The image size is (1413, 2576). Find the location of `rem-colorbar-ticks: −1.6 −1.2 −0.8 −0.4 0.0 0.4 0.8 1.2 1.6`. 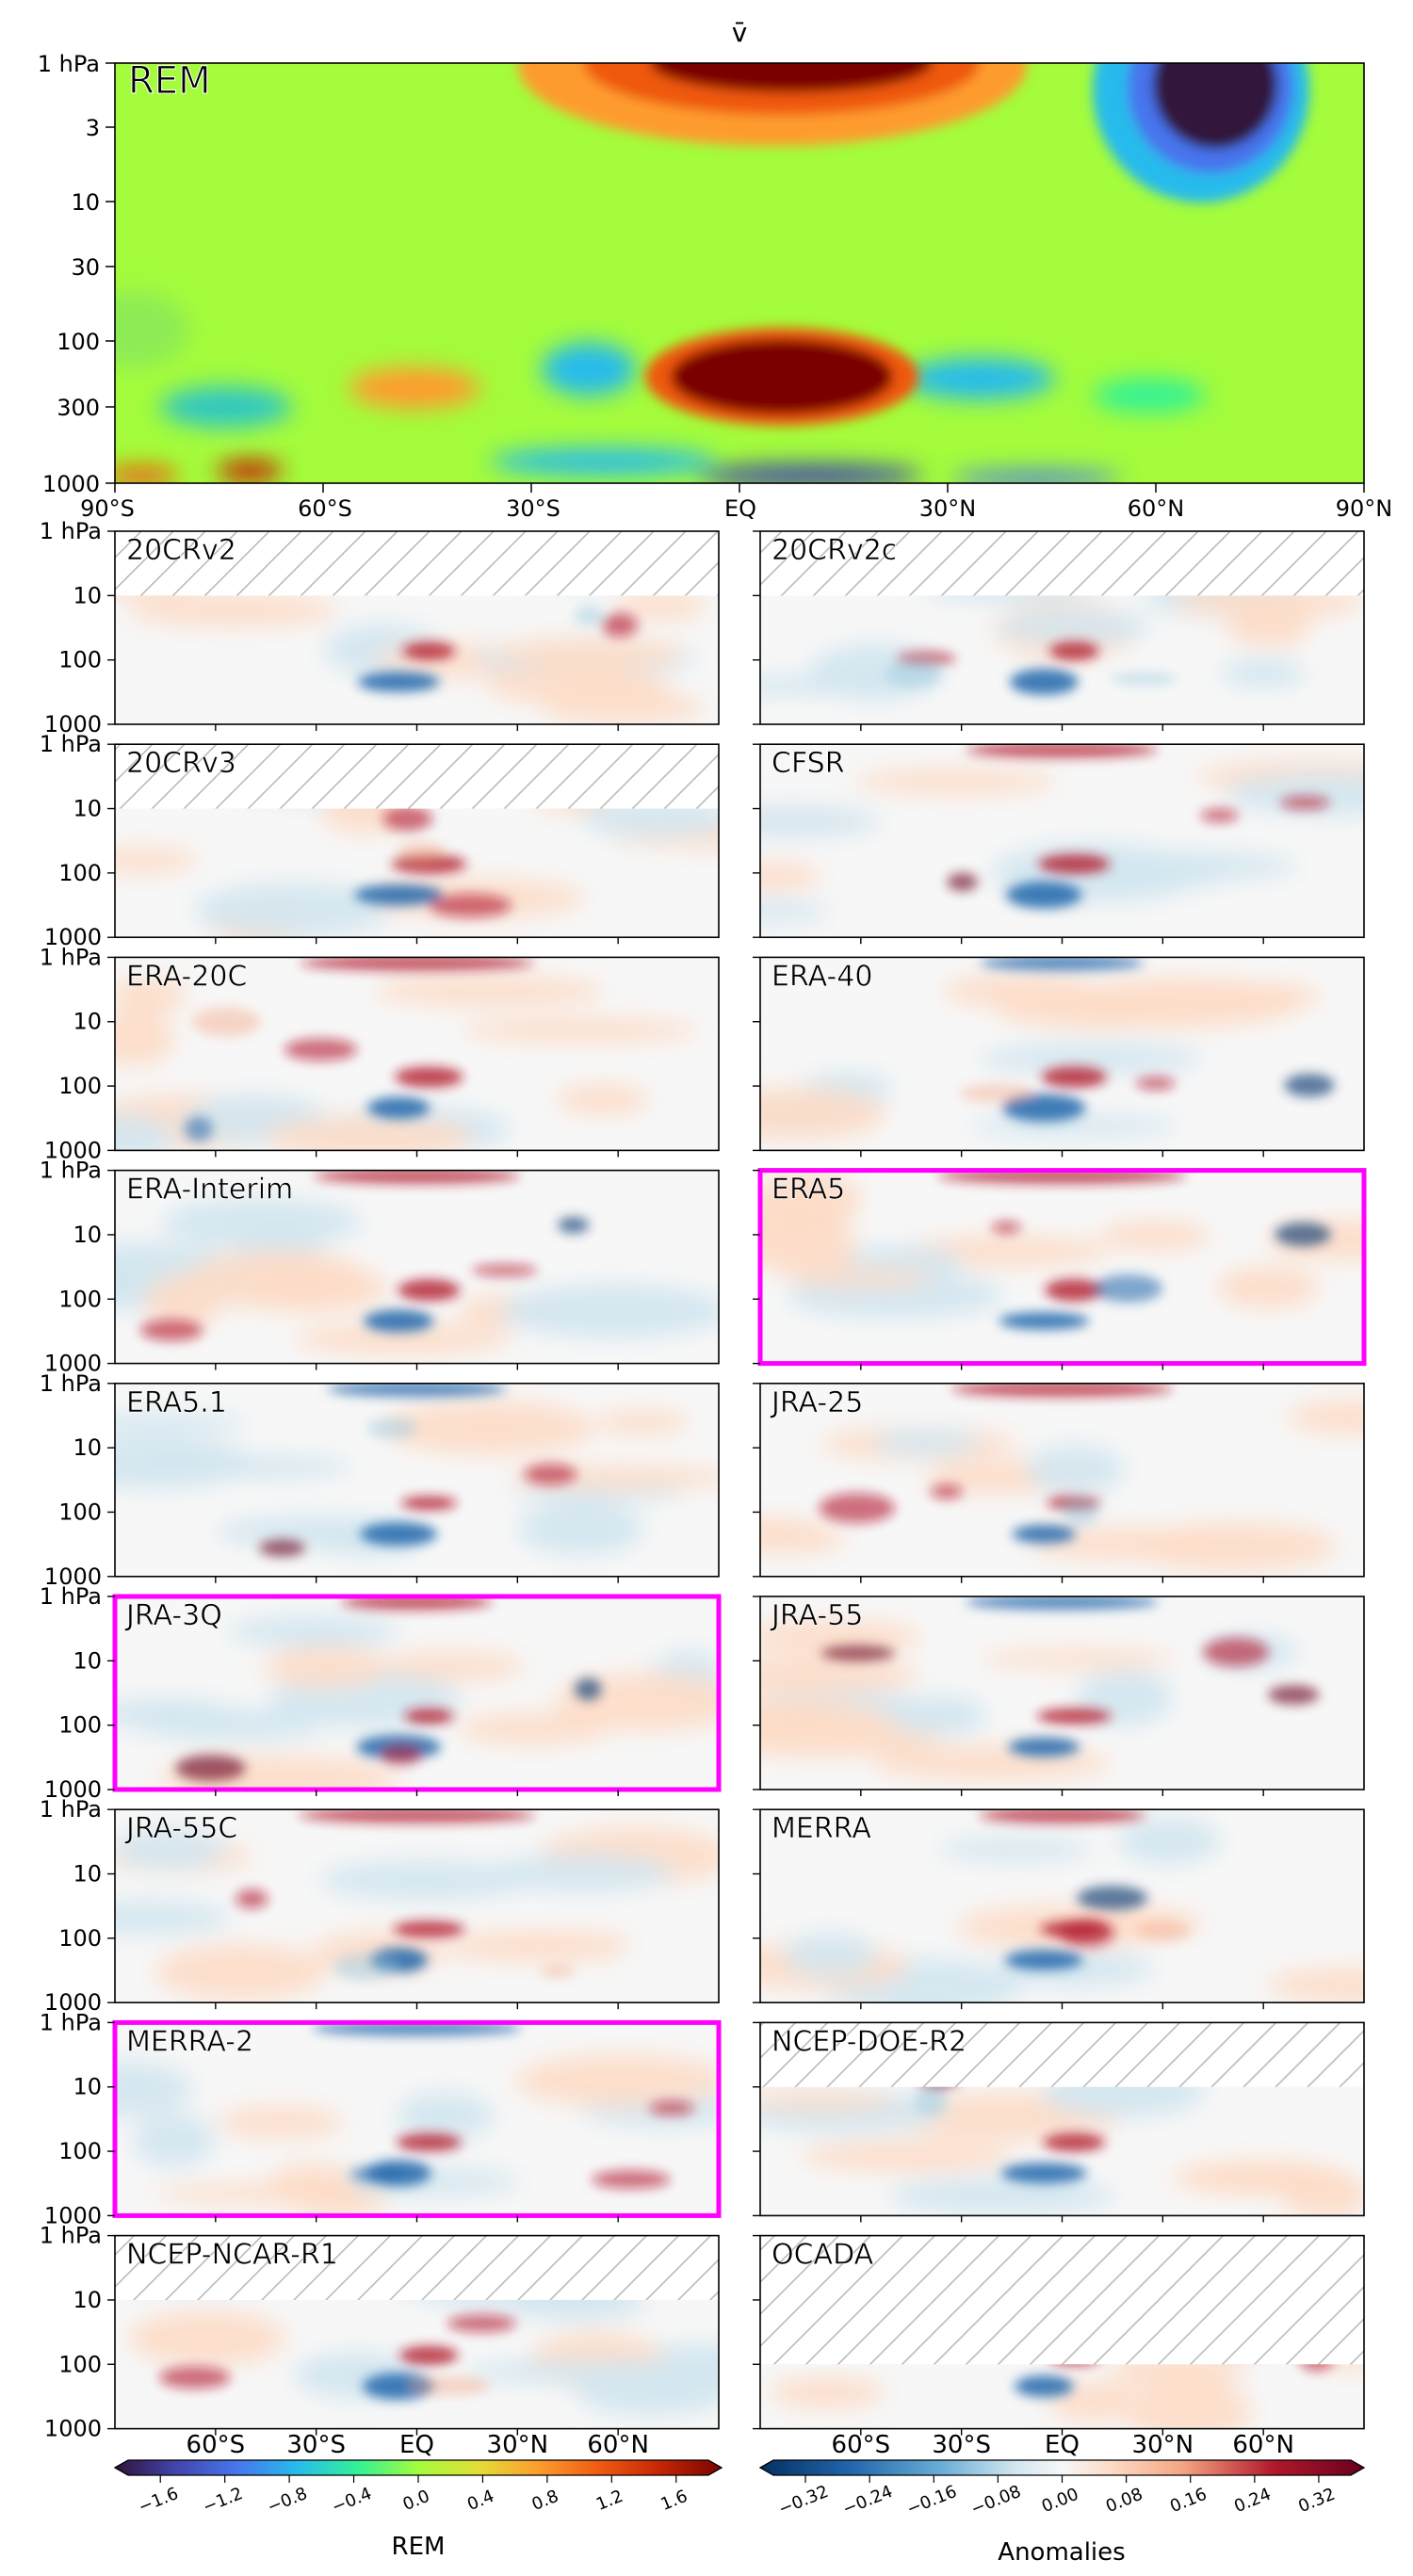

rem-colorbar-ticks: −1.6 −1.2 −0.8 −0.4 0.0 0.4 0.8 1.2 1.6 is located at coordinates (413, 2496).